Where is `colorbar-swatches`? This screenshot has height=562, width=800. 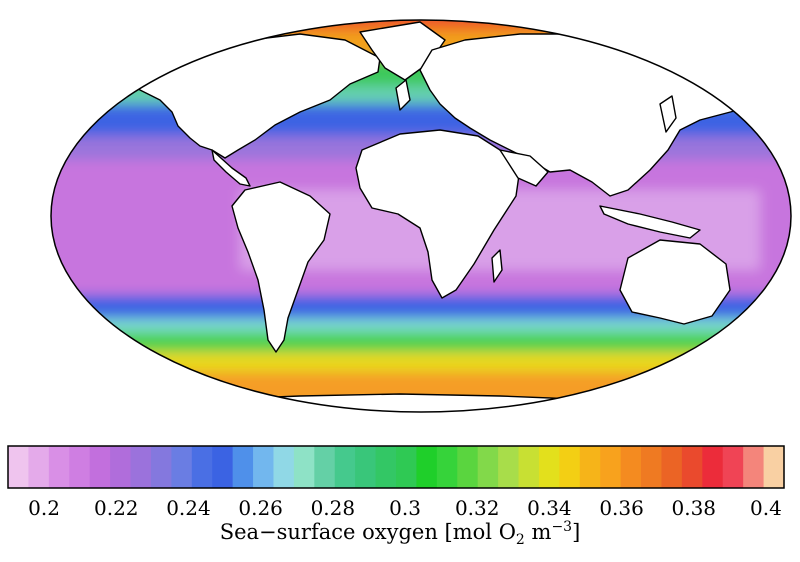 colorbar-swatches is located at coordinates (396, 467).